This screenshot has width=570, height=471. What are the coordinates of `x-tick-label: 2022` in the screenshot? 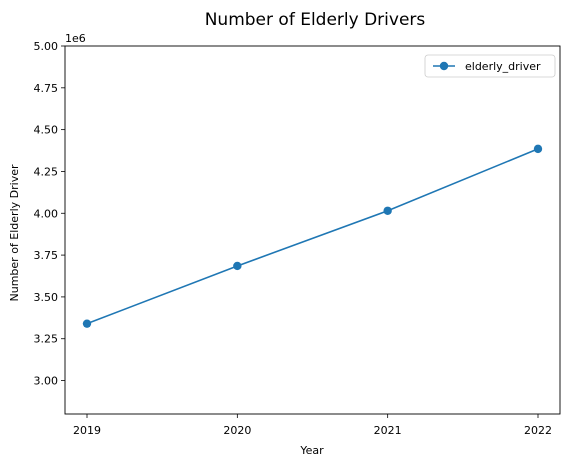 It's located at (538, 430).